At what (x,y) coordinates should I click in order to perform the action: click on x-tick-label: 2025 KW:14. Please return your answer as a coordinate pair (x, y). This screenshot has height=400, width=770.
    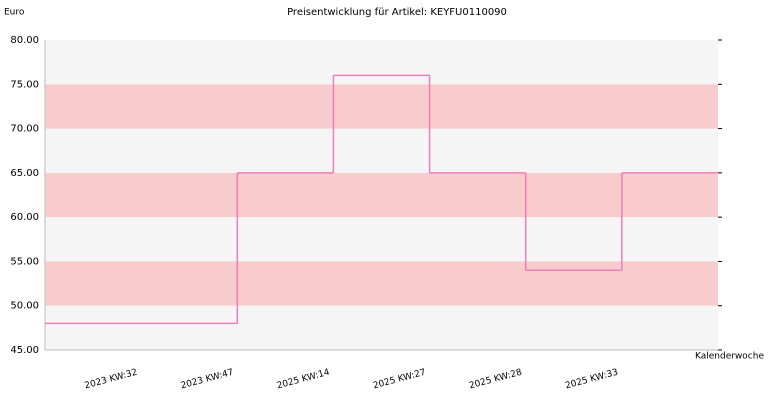
    Looking at the image, I should click on (303, 380).